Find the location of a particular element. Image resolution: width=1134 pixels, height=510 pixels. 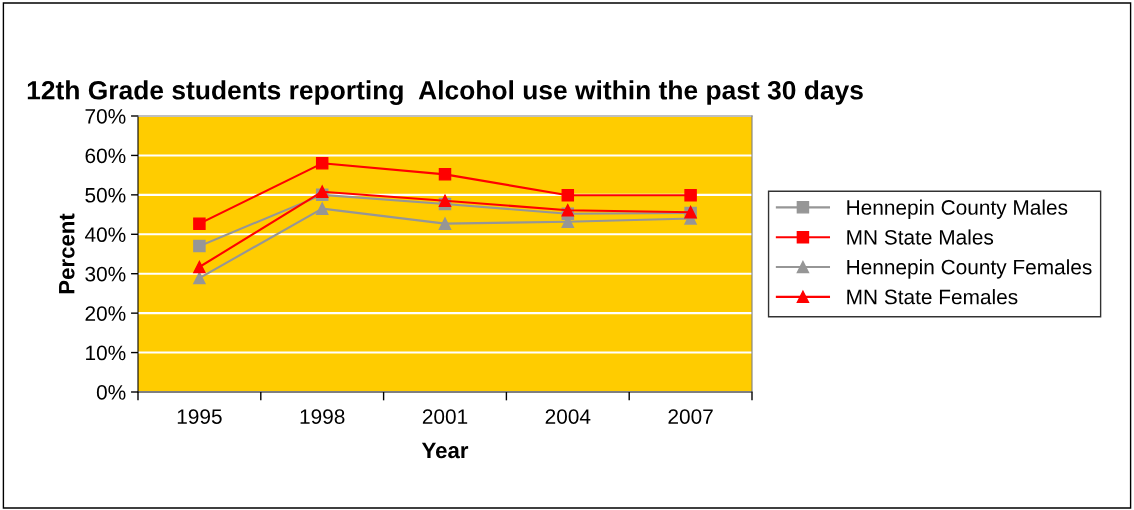

y-tick-label: 60% is located at coordinates (105, 156).